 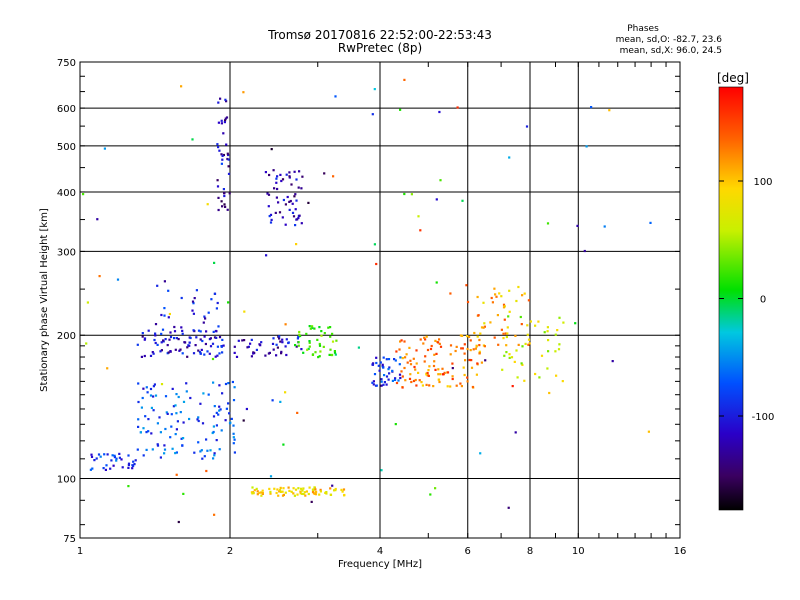 What do you see at coordinates (66, 147) in the screenshot?
I see `y-tick-label: 500` at bounding box center [66, 147].